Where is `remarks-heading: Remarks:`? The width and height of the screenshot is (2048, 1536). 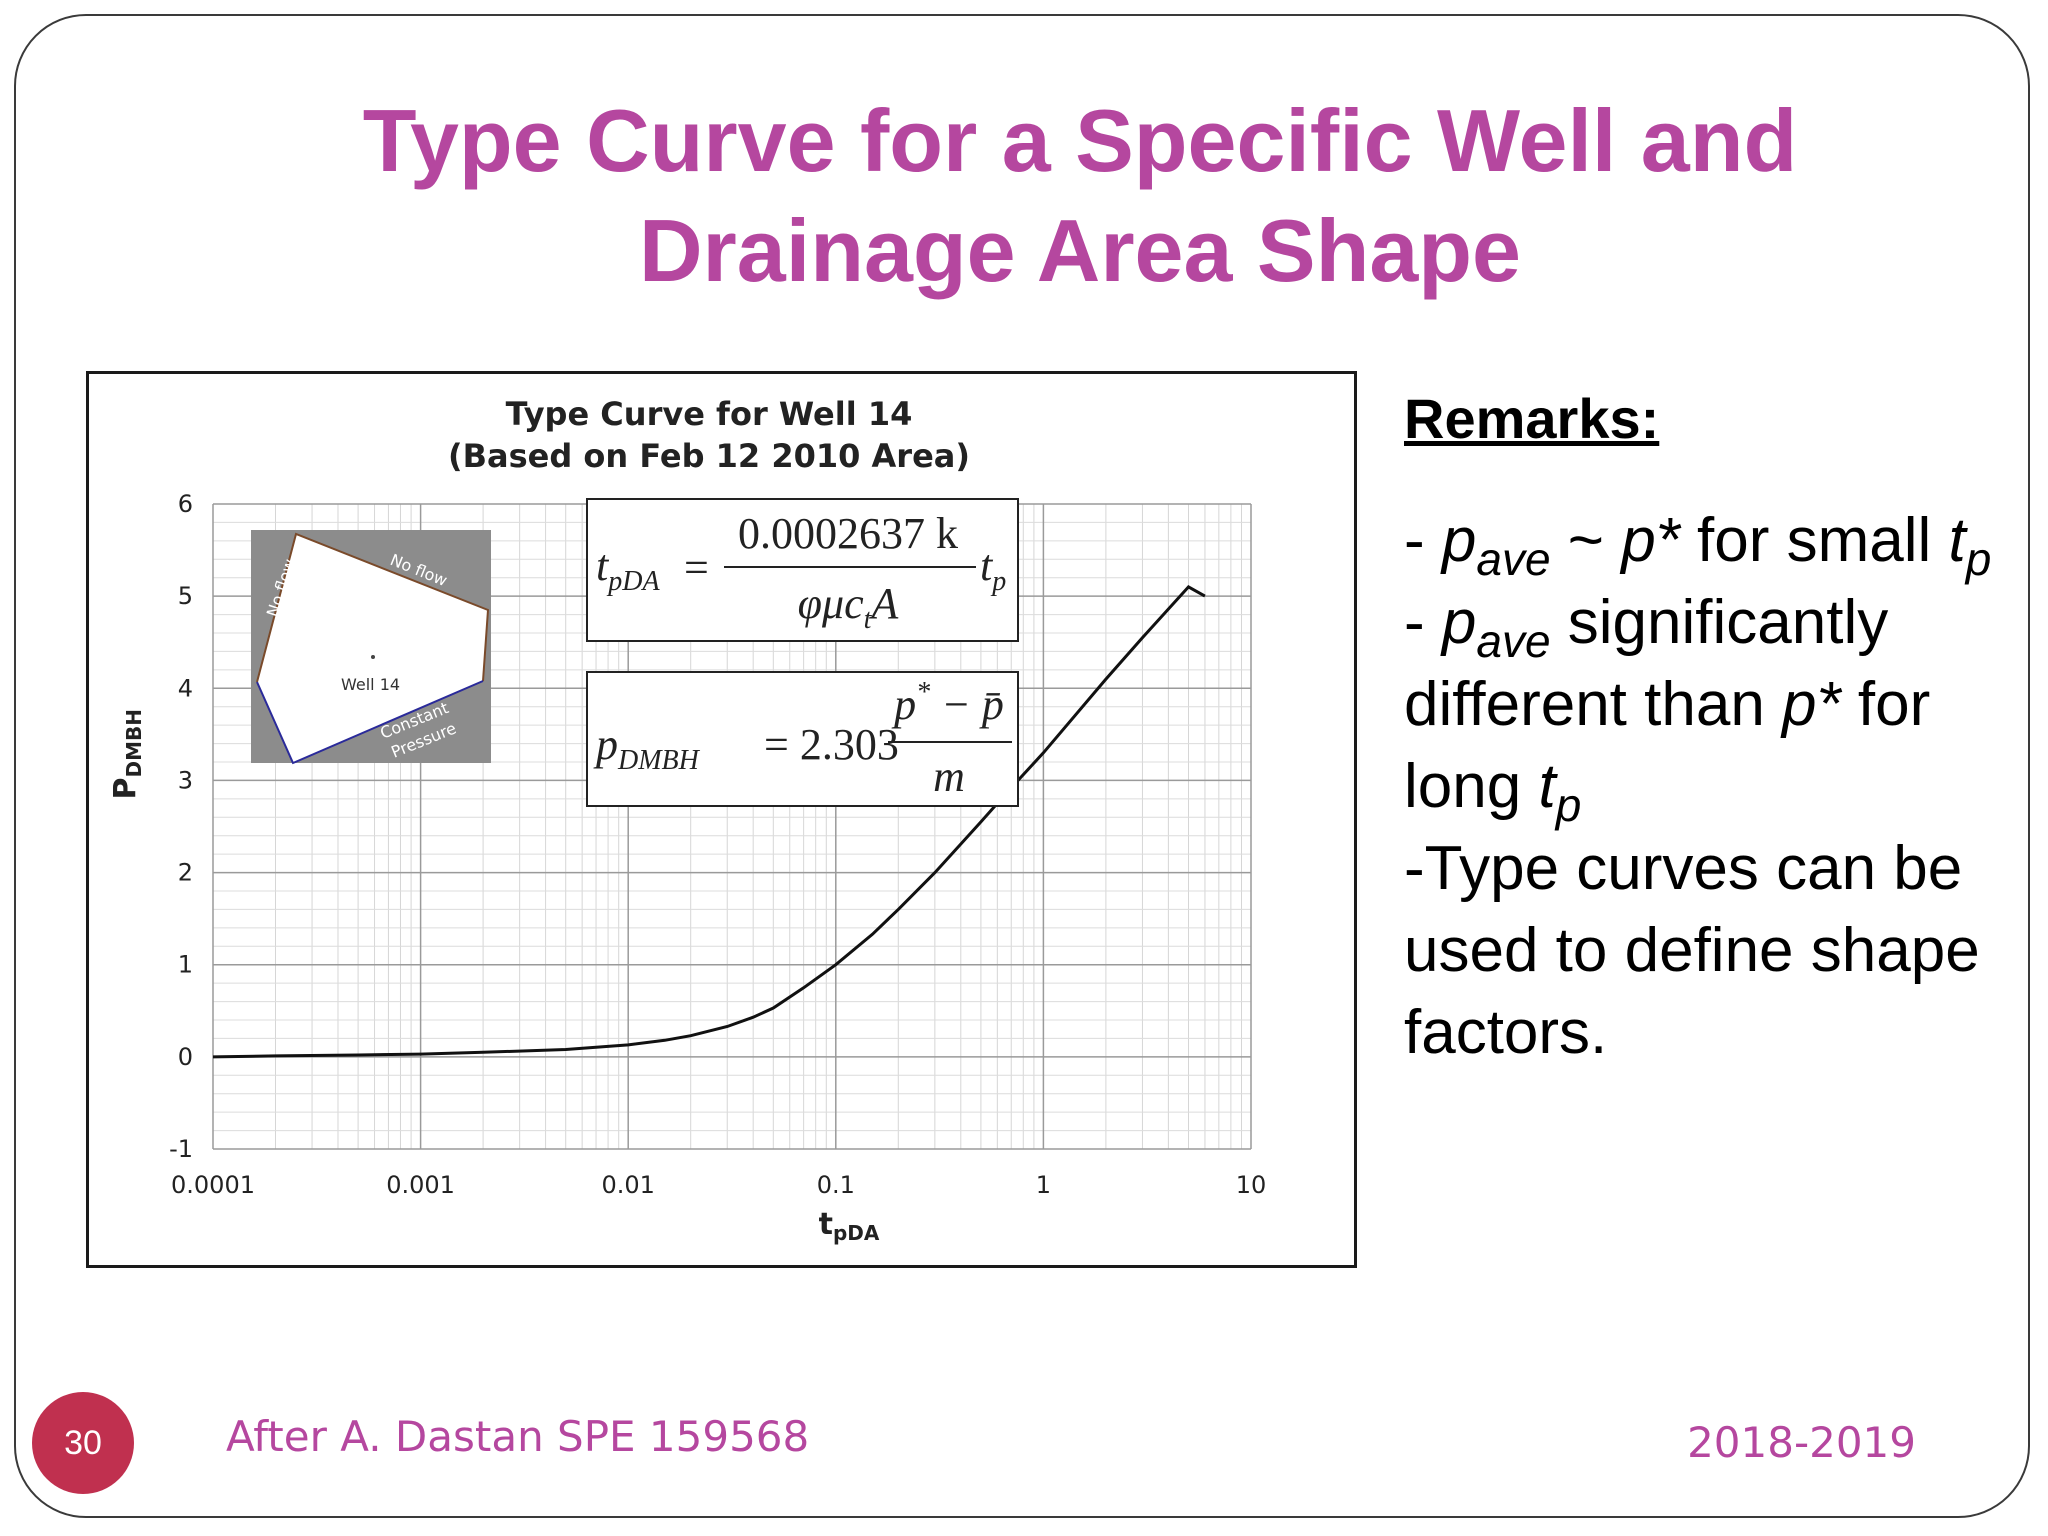 remarks-heading: Remarks: is located at coordinates (1532, 418).